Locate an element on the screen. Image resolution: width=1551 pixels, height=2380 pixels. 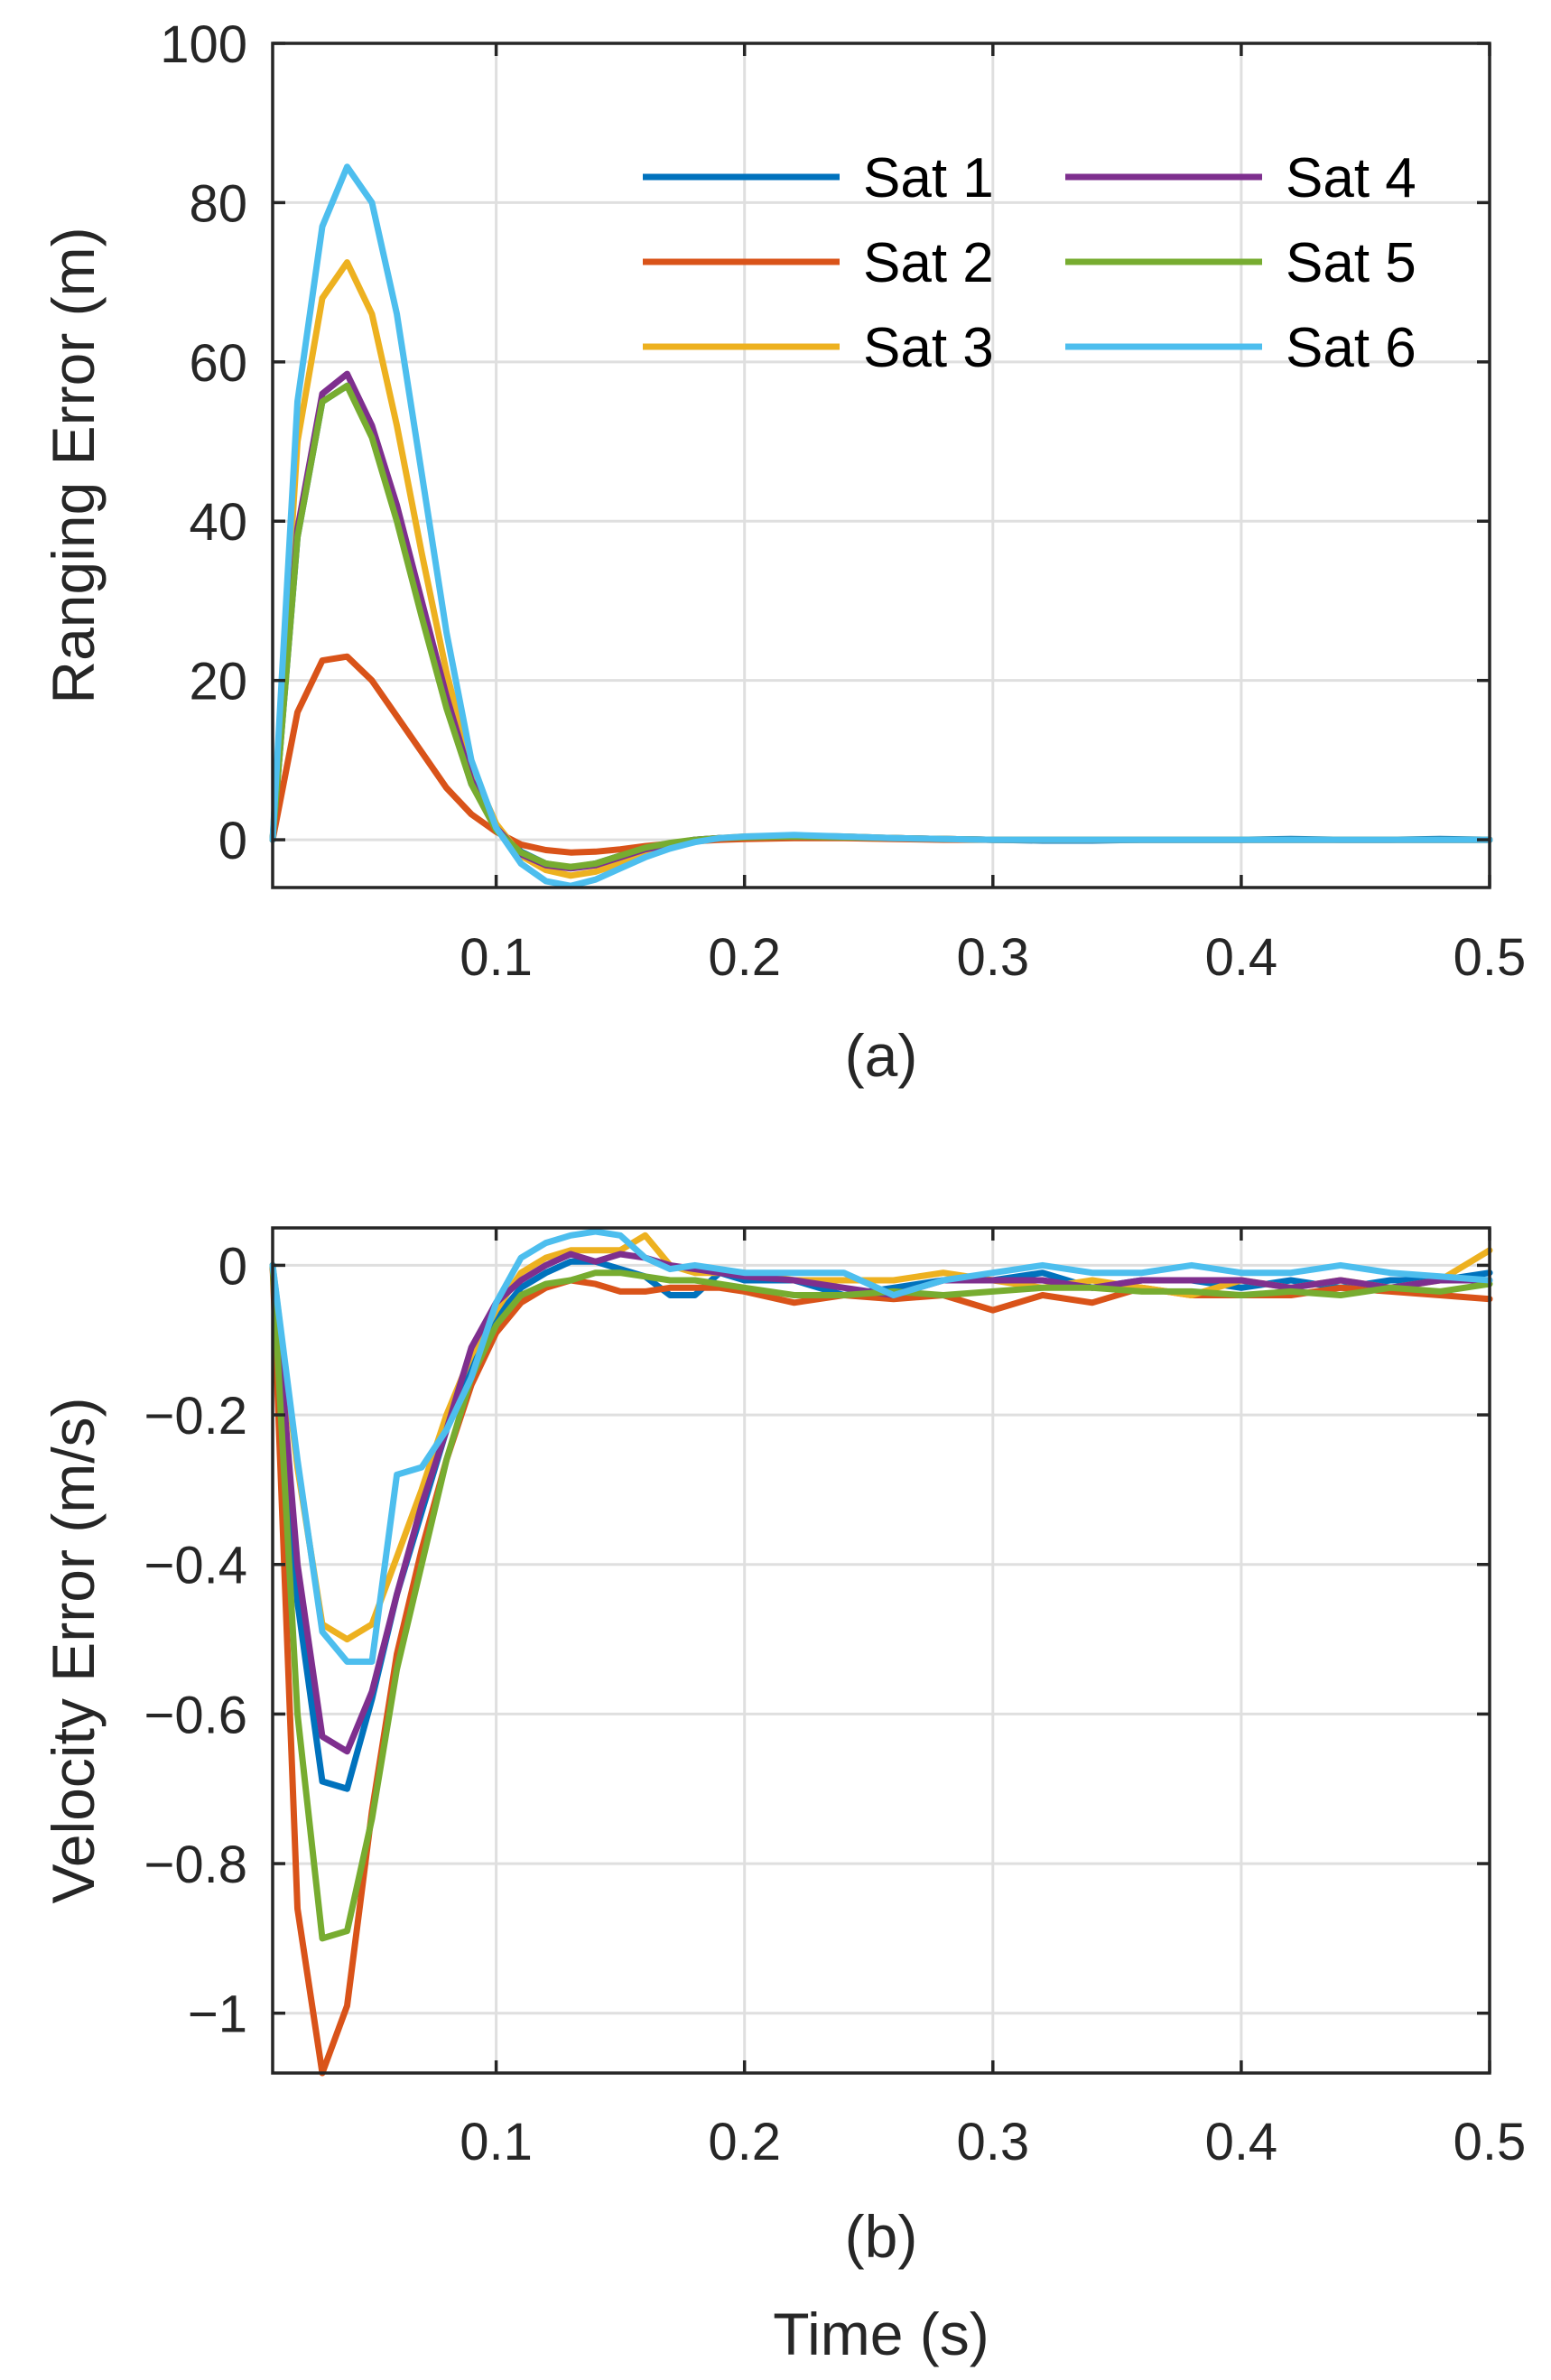
legend-entry-sat-3: Sat 3 is located at coordinates (818, 348).